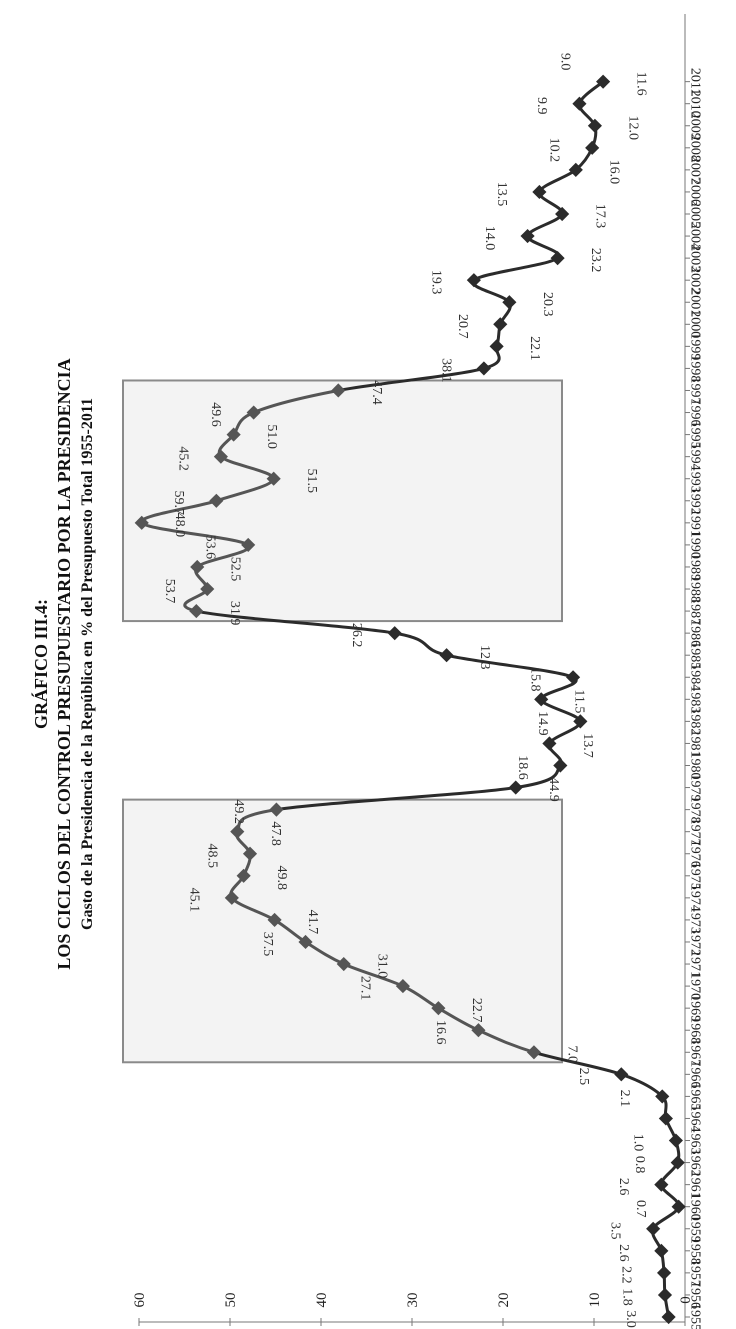 The image size is (736, 1329). What do you see at coordinates (501, 194) in the screenshot?
I see `data-label: 13.5` at bounding box center [501, 194].